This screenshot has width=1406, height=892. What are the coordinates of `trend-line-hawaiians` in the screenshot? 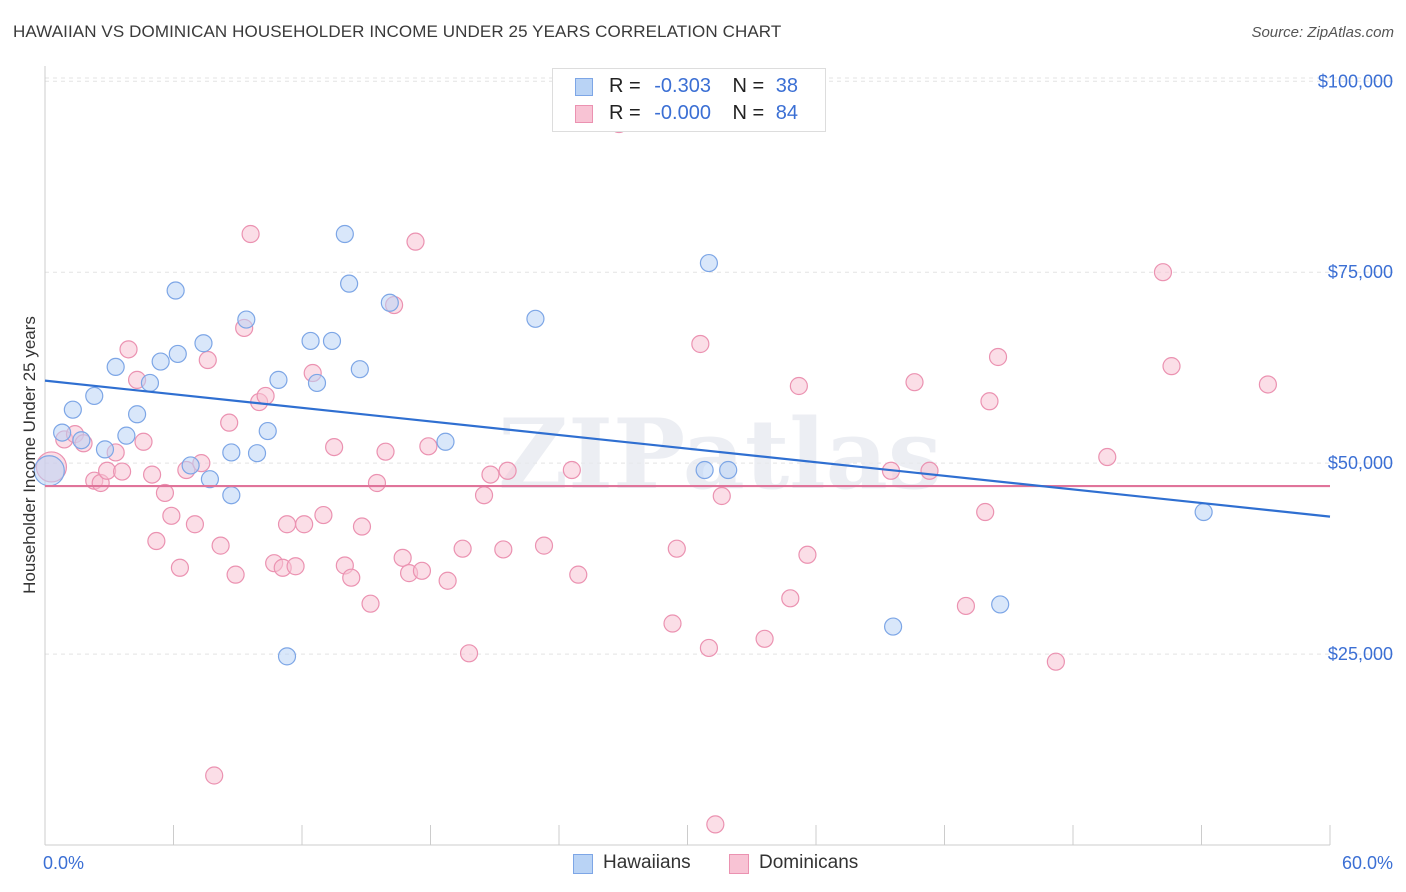 It's located at (687, 448).